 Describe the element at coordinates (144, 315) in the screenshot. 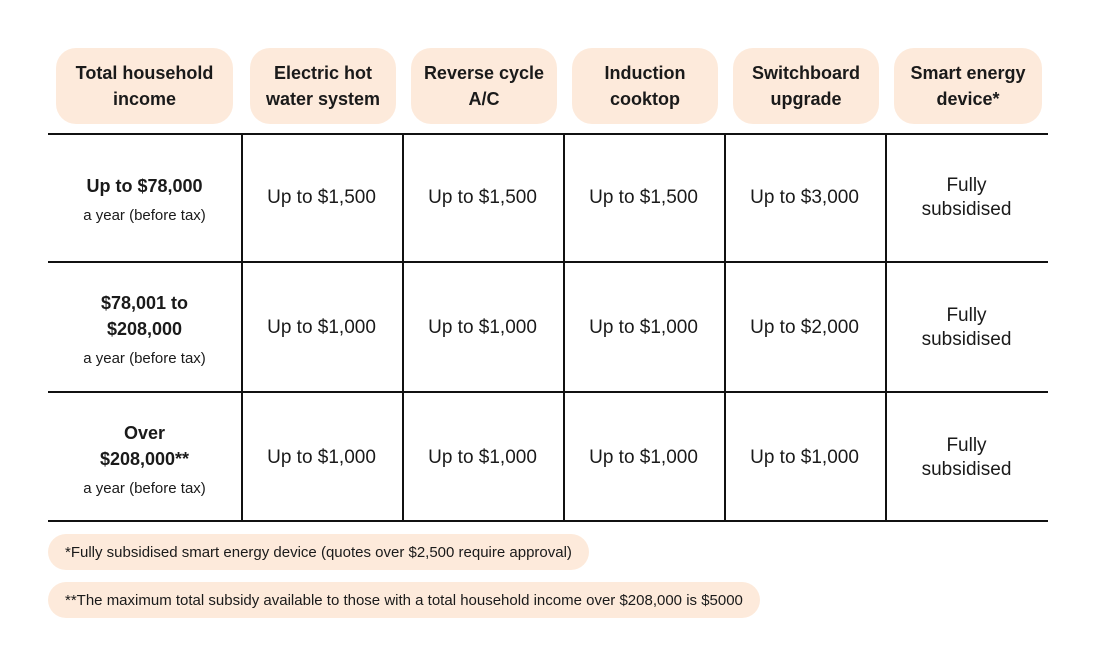

I see `income-range: $78,001 to $208,000` at that location.